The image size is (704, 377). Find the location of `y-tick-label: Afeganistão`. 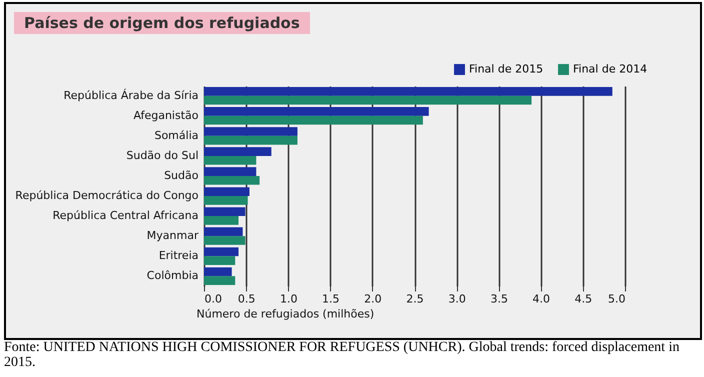

y-tick-label: Afeganistão is located at coordinates (166, 115).